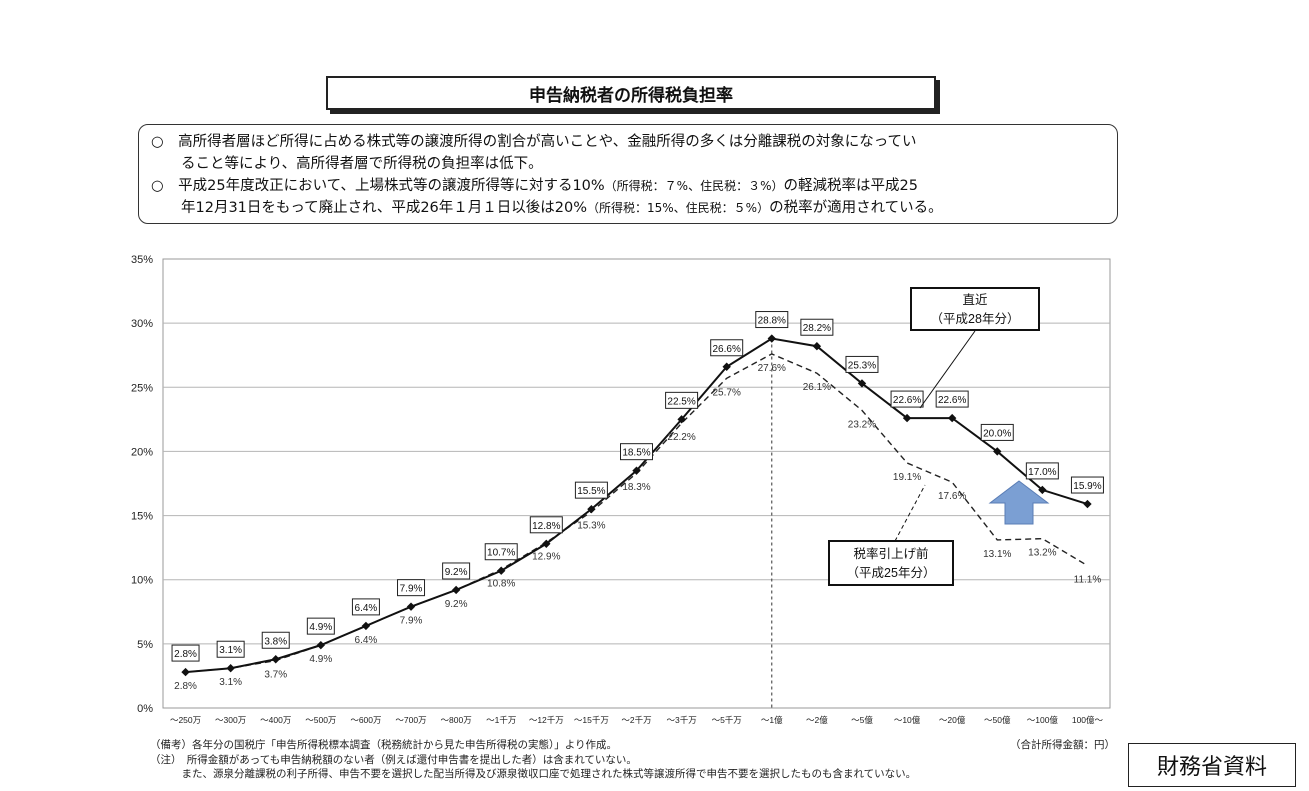 The width and height of the screenshot is (1309, 791). Describe the element at coordinates (320, 659) in the screenshot. I see `data-label-before: 4.9%` at that location.